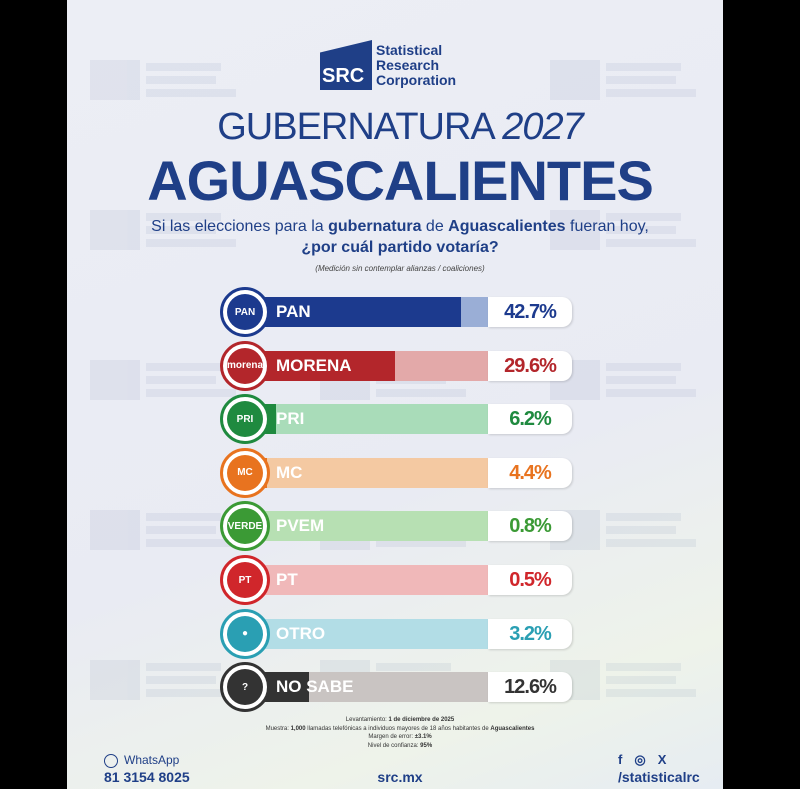  I want to click on party-logo-icon: PRI, so click(245, 419).